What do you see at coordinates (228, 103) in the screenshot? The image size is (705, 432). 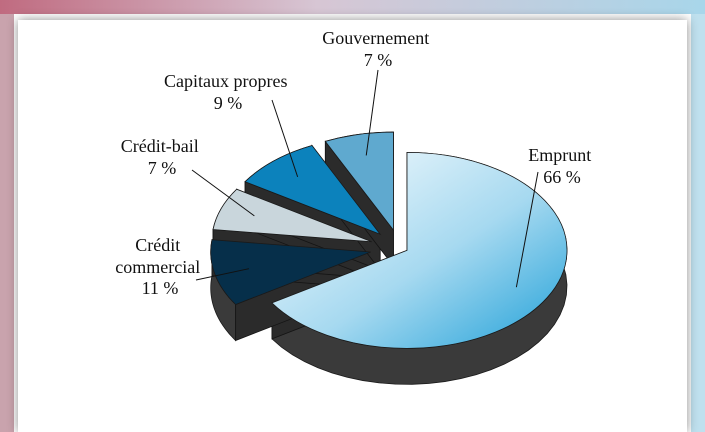 I see `label-capitaux-value: 9 %` at bounding box center [228, 103].